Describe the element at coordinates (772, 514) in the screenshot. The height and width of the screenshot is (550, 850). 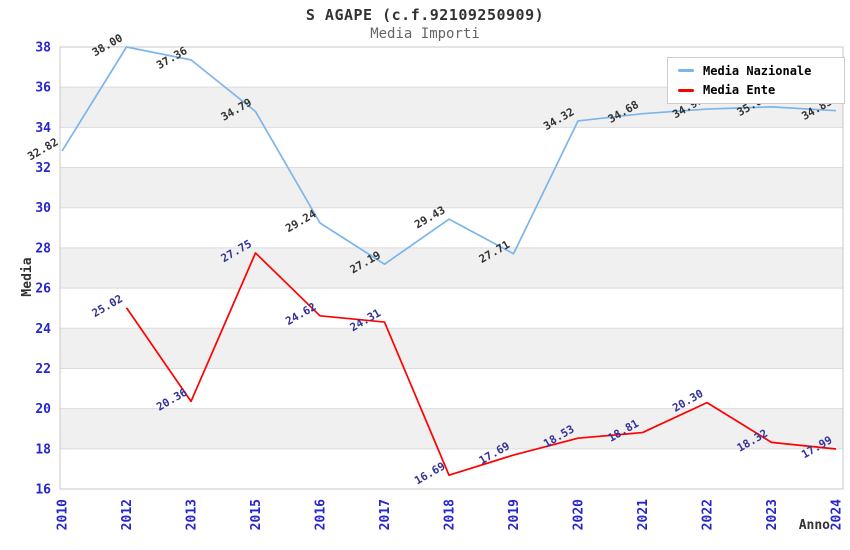
I see `x-tick-label: 2023` at that location.